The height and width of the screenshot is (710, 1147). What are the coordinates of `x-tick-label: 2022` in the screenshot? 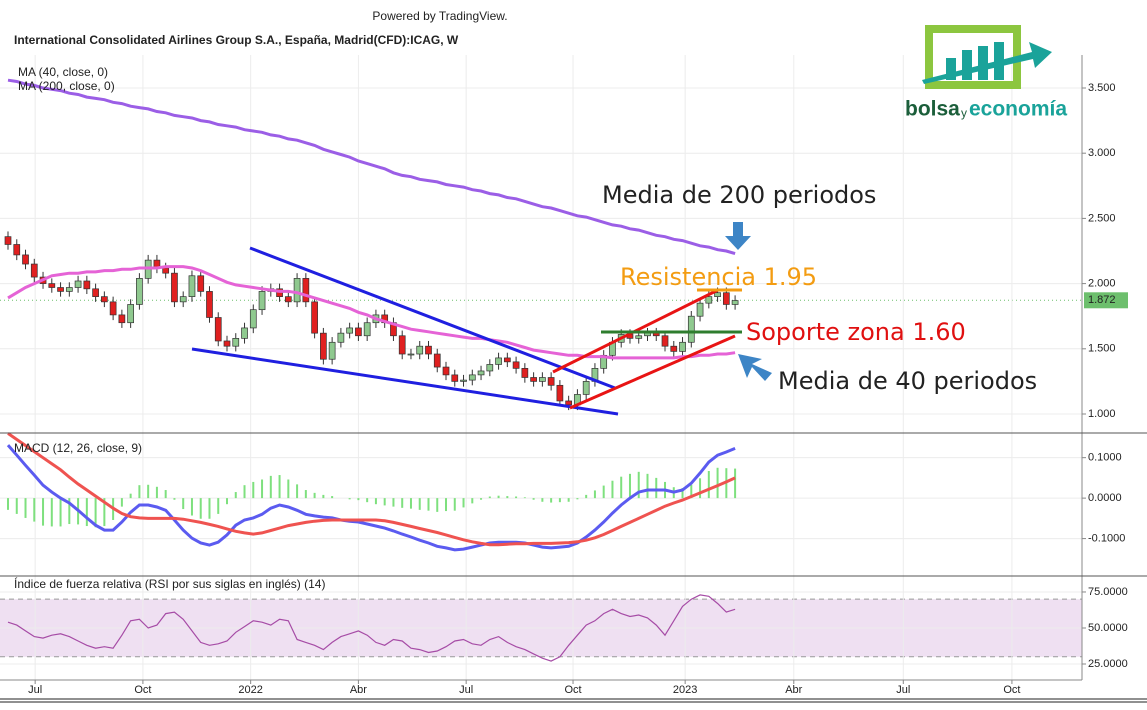 It's located at (250, 690).